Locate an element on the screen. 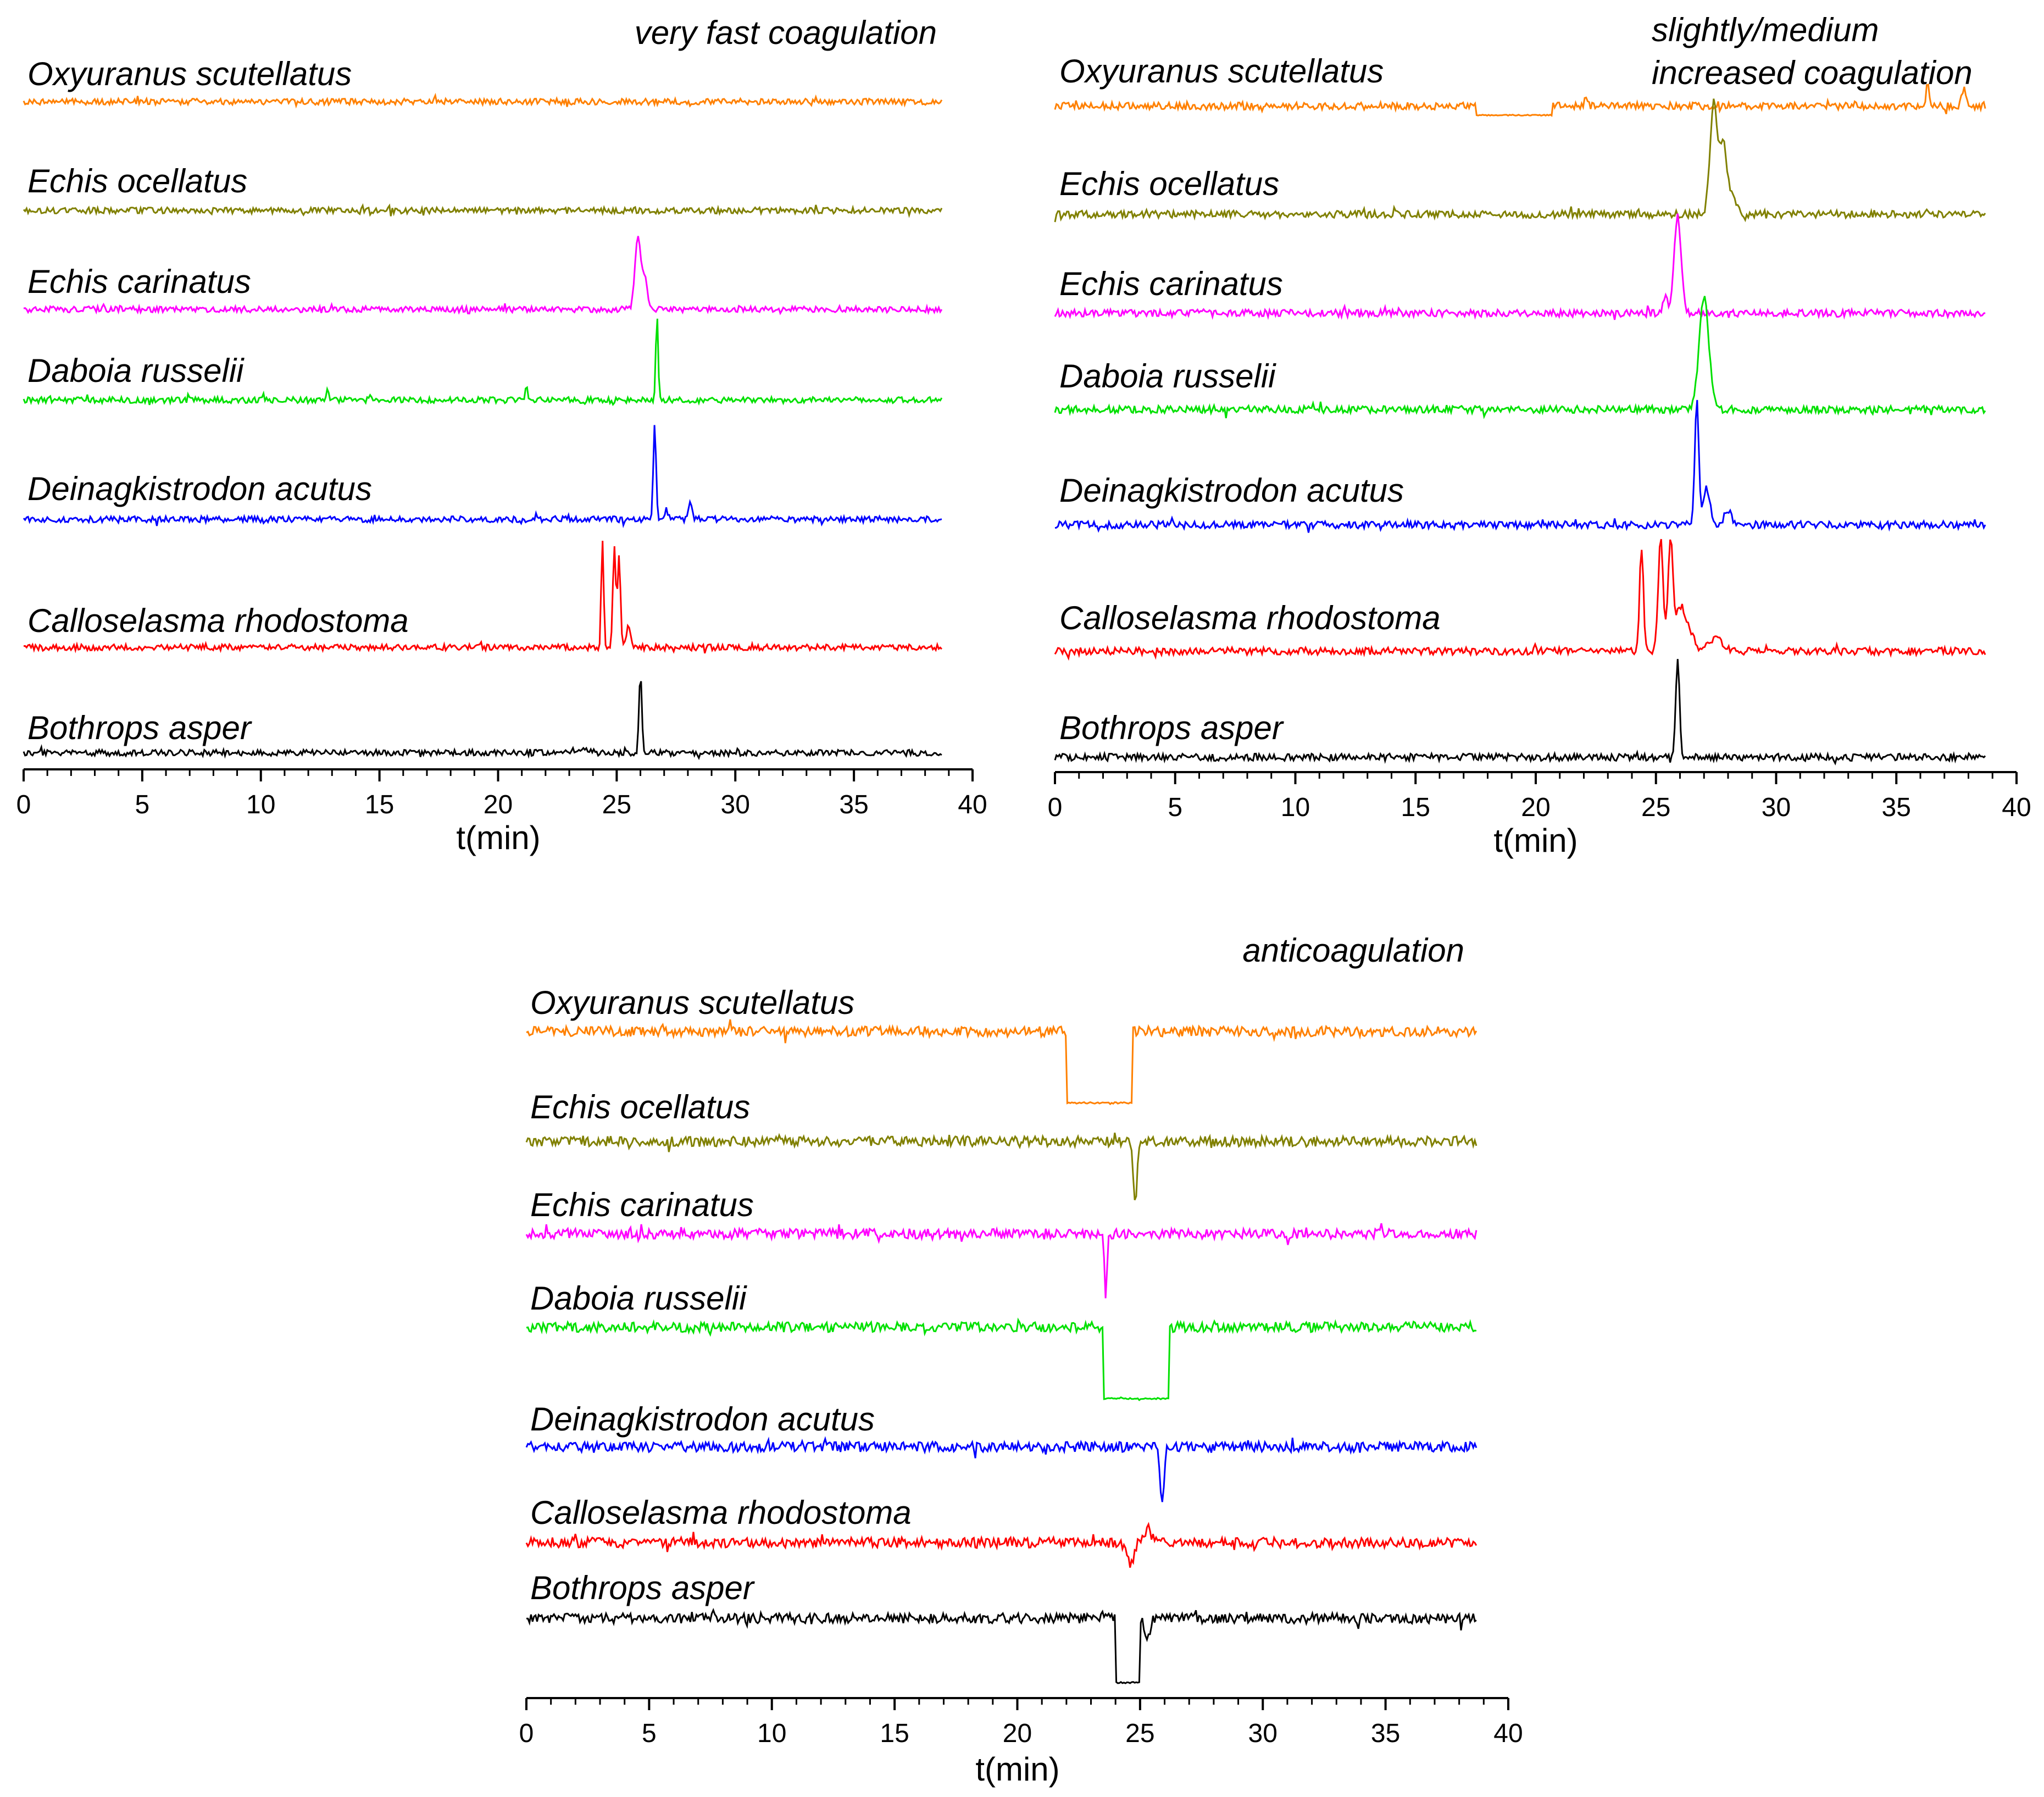 Image resolution: width=2044 pixels, height=1797 pixels. panel-b-x-ticks: 0 5 10 15 20 25 30 35 40 is located at coordinates (1539, 797).